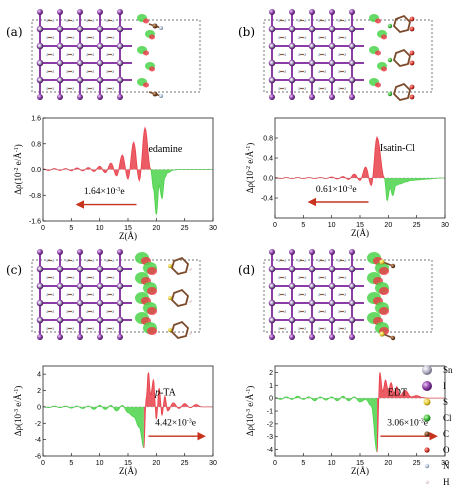 This screenshot has width=474, height=491. What do you see at coordinates (401, 57) in the screenshot?
I see `isatin-ring` at bounding box center [401, 57].